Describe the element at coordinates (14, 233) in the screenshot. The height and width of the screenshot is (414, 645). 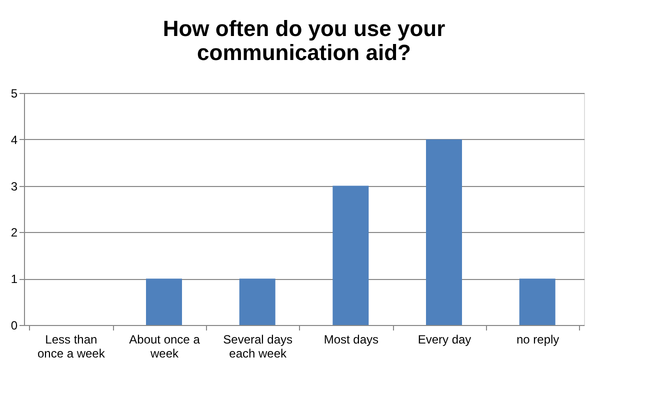
I see `y-tick-label: 2` at that location.